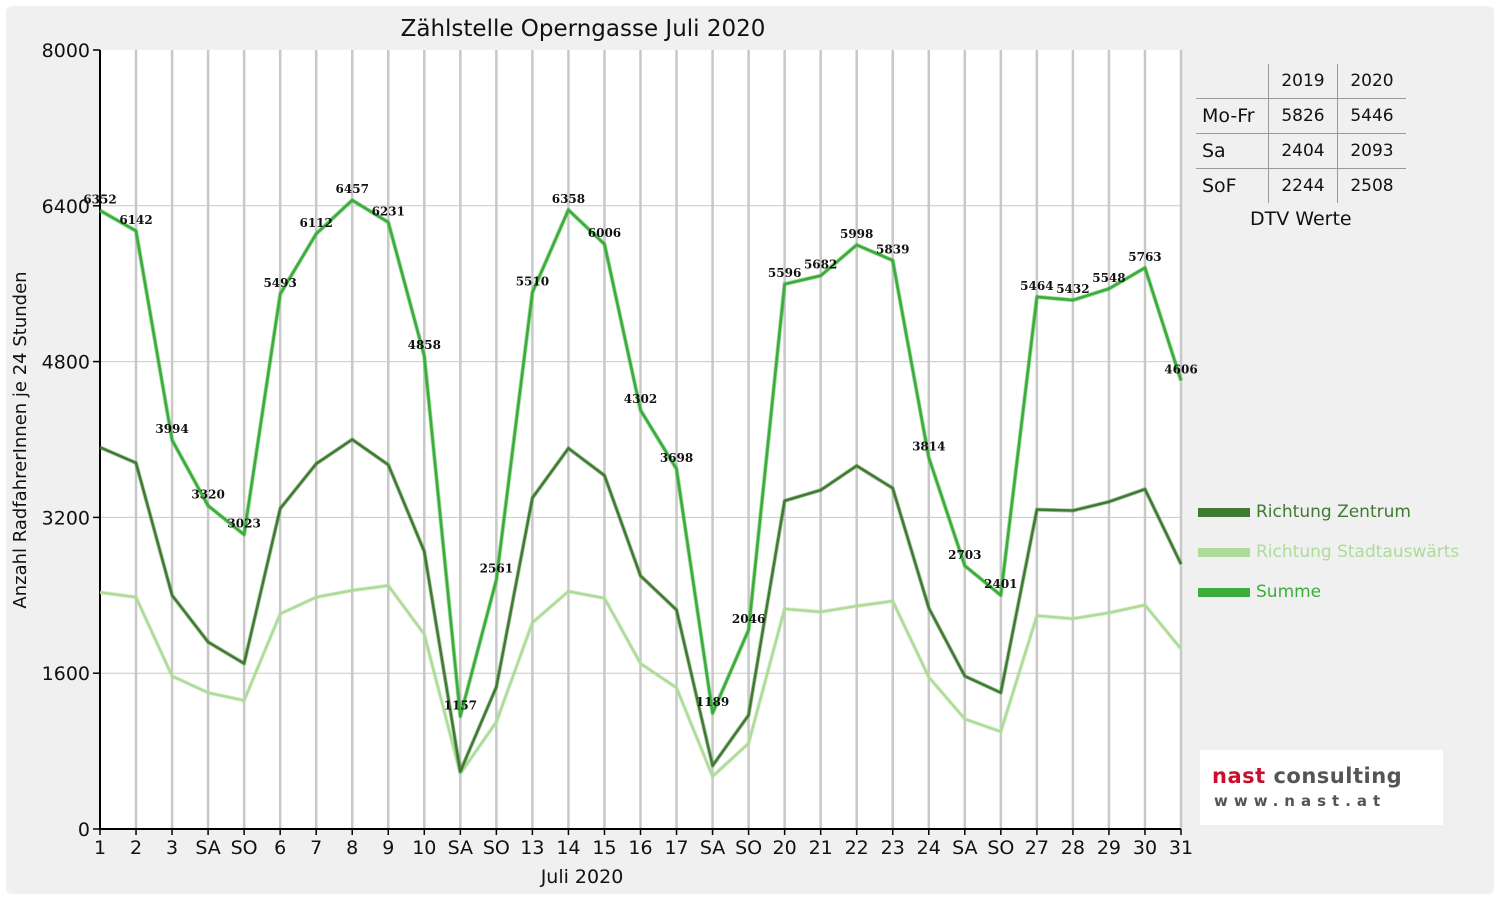  What do you see at coordinates (280, 848) in the screenshot?
I see `x-tick-label: 6` at bounding box center [280, 848].